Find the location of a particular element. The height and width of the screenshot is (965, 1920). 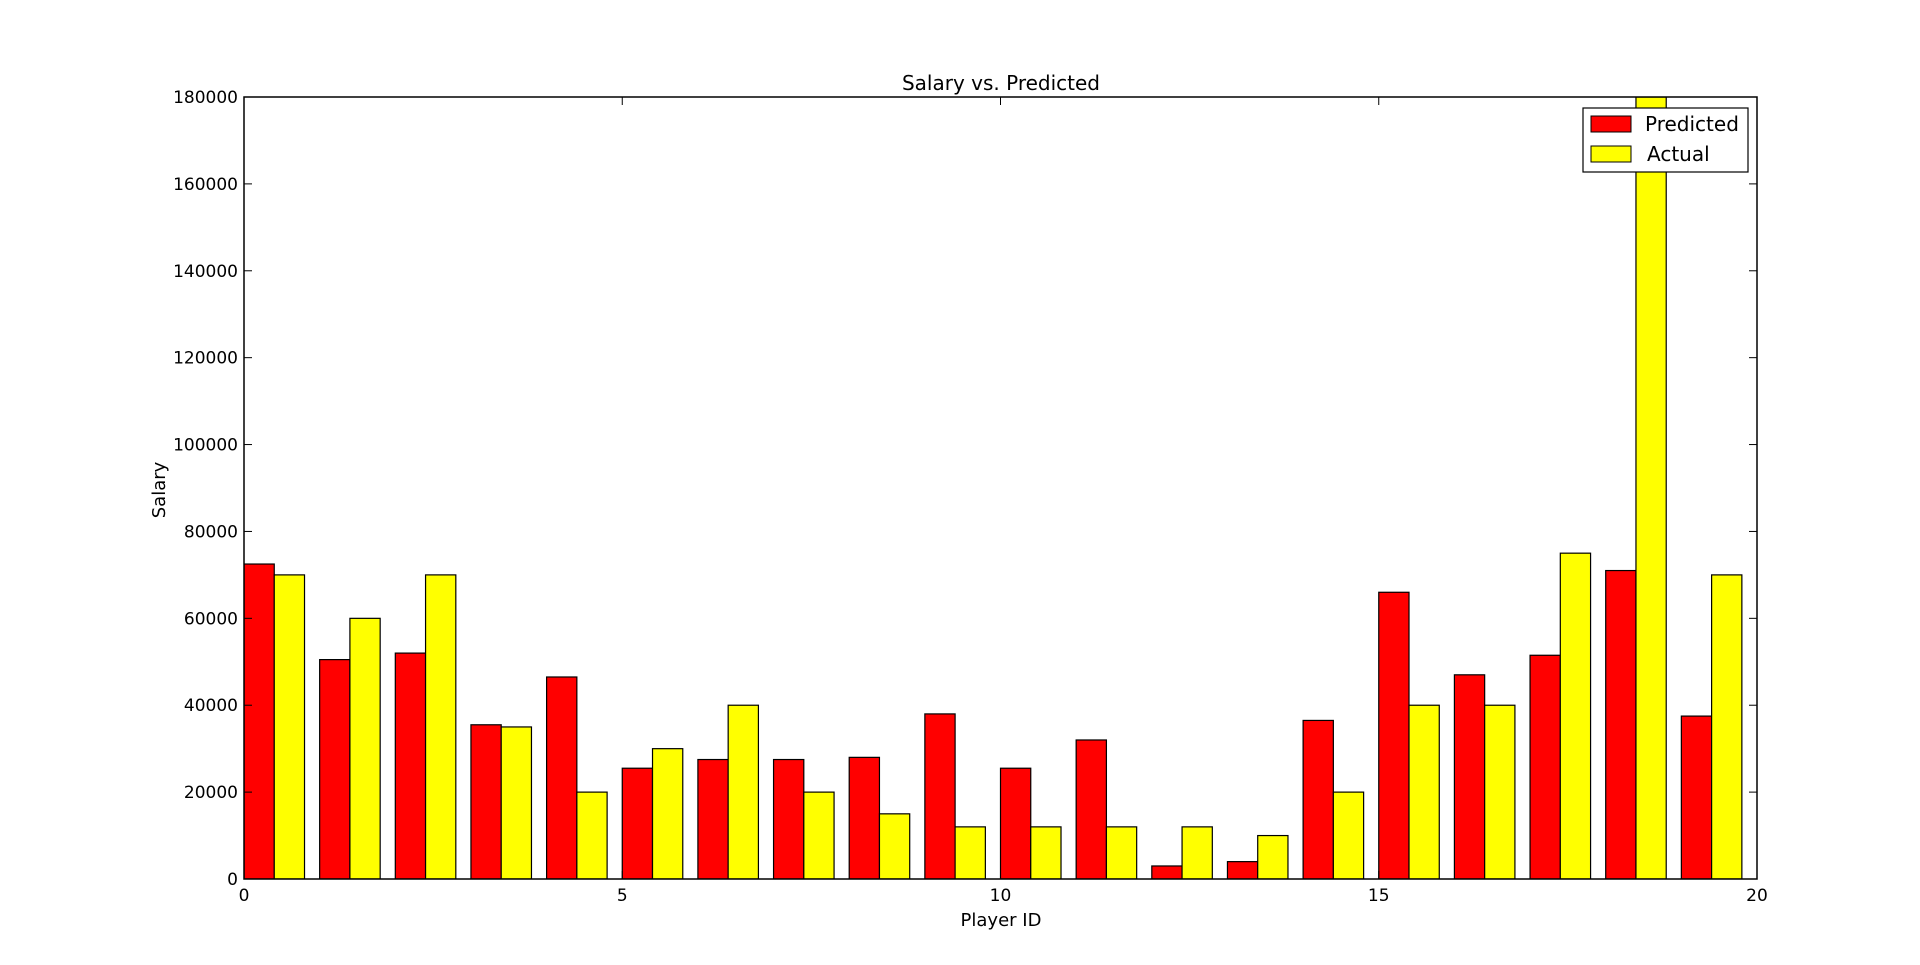

y-tick-label: 100000 is located at coordinates (205, 446).